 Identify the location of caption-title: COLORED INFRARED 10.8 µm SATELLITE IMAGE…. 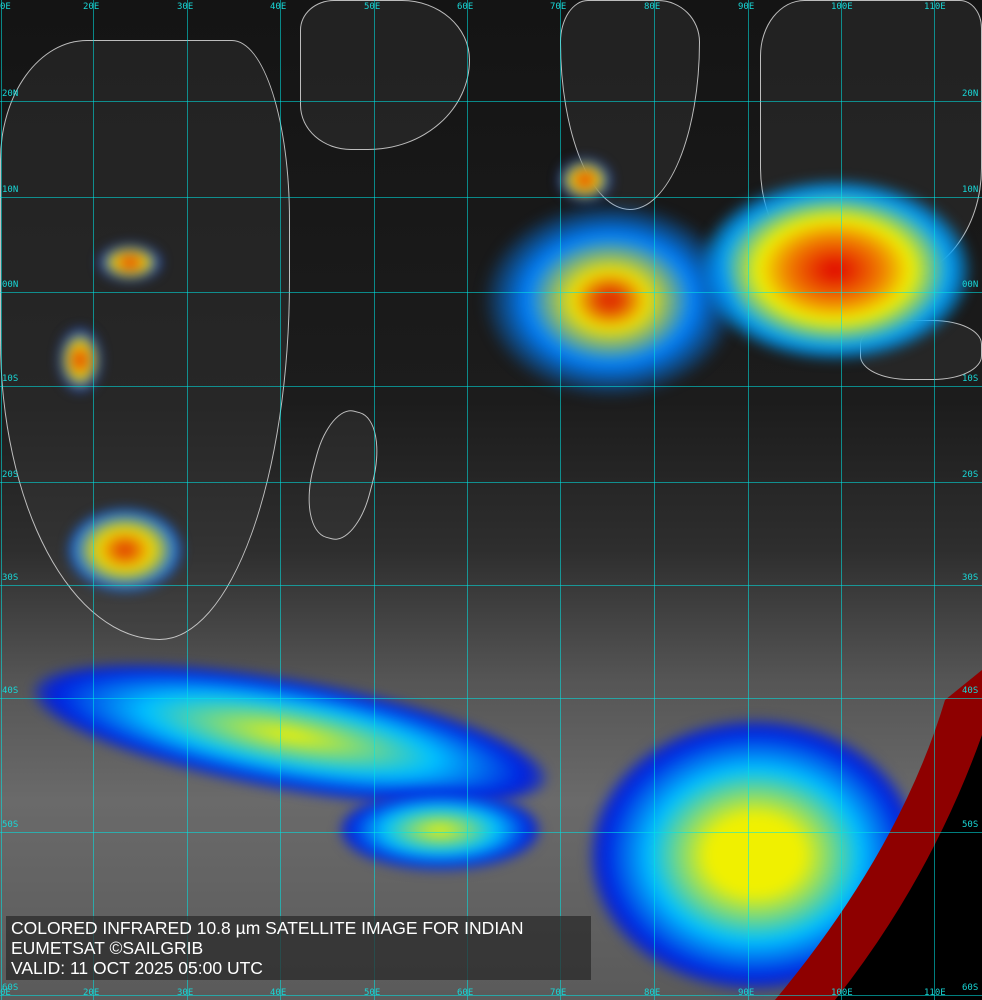
(267, 928).